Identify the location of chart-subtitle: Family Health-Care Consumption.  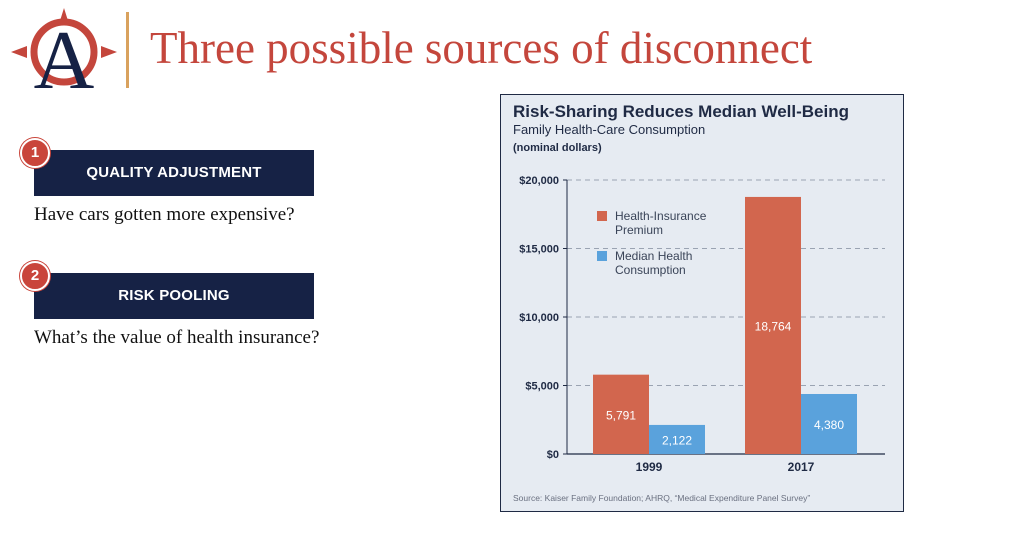
(609, 129).